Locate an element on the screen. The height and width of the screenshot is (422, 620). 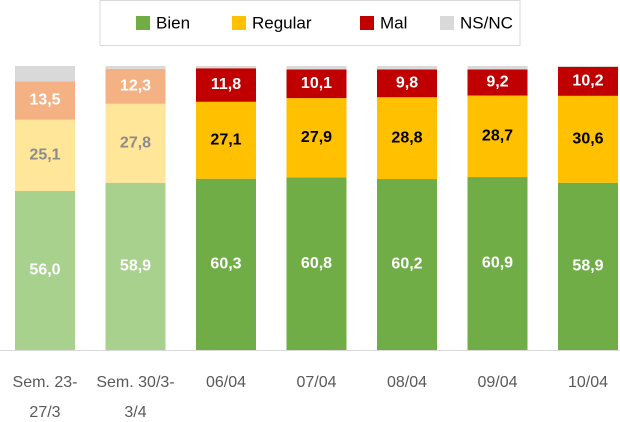
data-label: 56,0 is located at coordinates (44, 270).